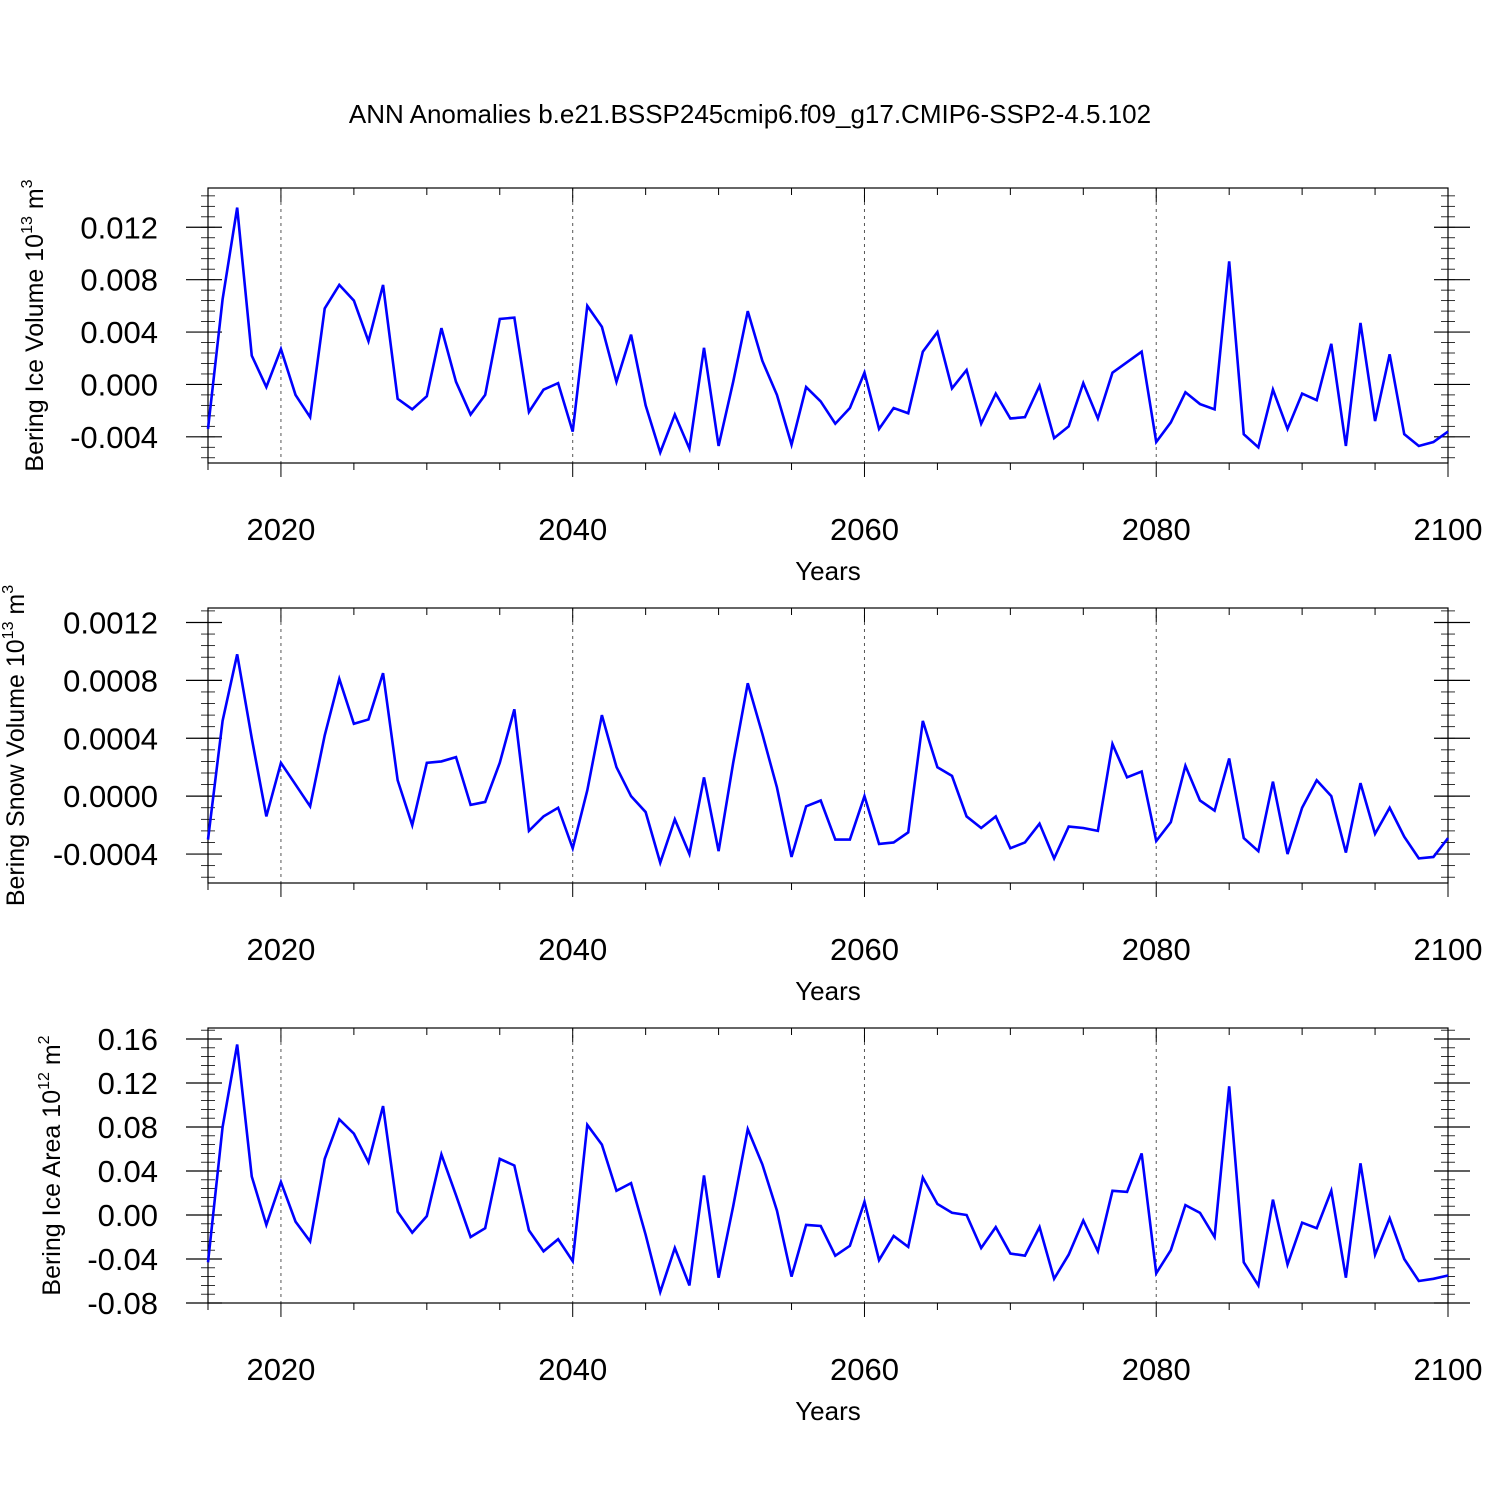 The image size is (1500, 1500). What do you see at coordinates (52, 1193) in the screenshot?
I see `y-axis-label-text: Bering Ice Area 10` at bounding box center [52, 1193].